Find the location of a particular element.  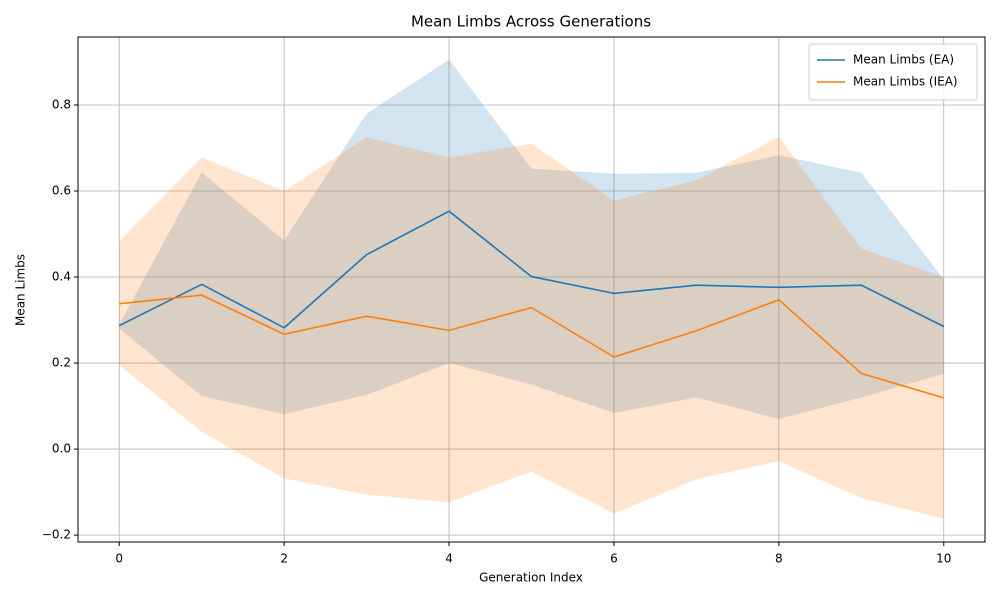

y-tick-label: 0.6 is located at coordinates (61, 190).